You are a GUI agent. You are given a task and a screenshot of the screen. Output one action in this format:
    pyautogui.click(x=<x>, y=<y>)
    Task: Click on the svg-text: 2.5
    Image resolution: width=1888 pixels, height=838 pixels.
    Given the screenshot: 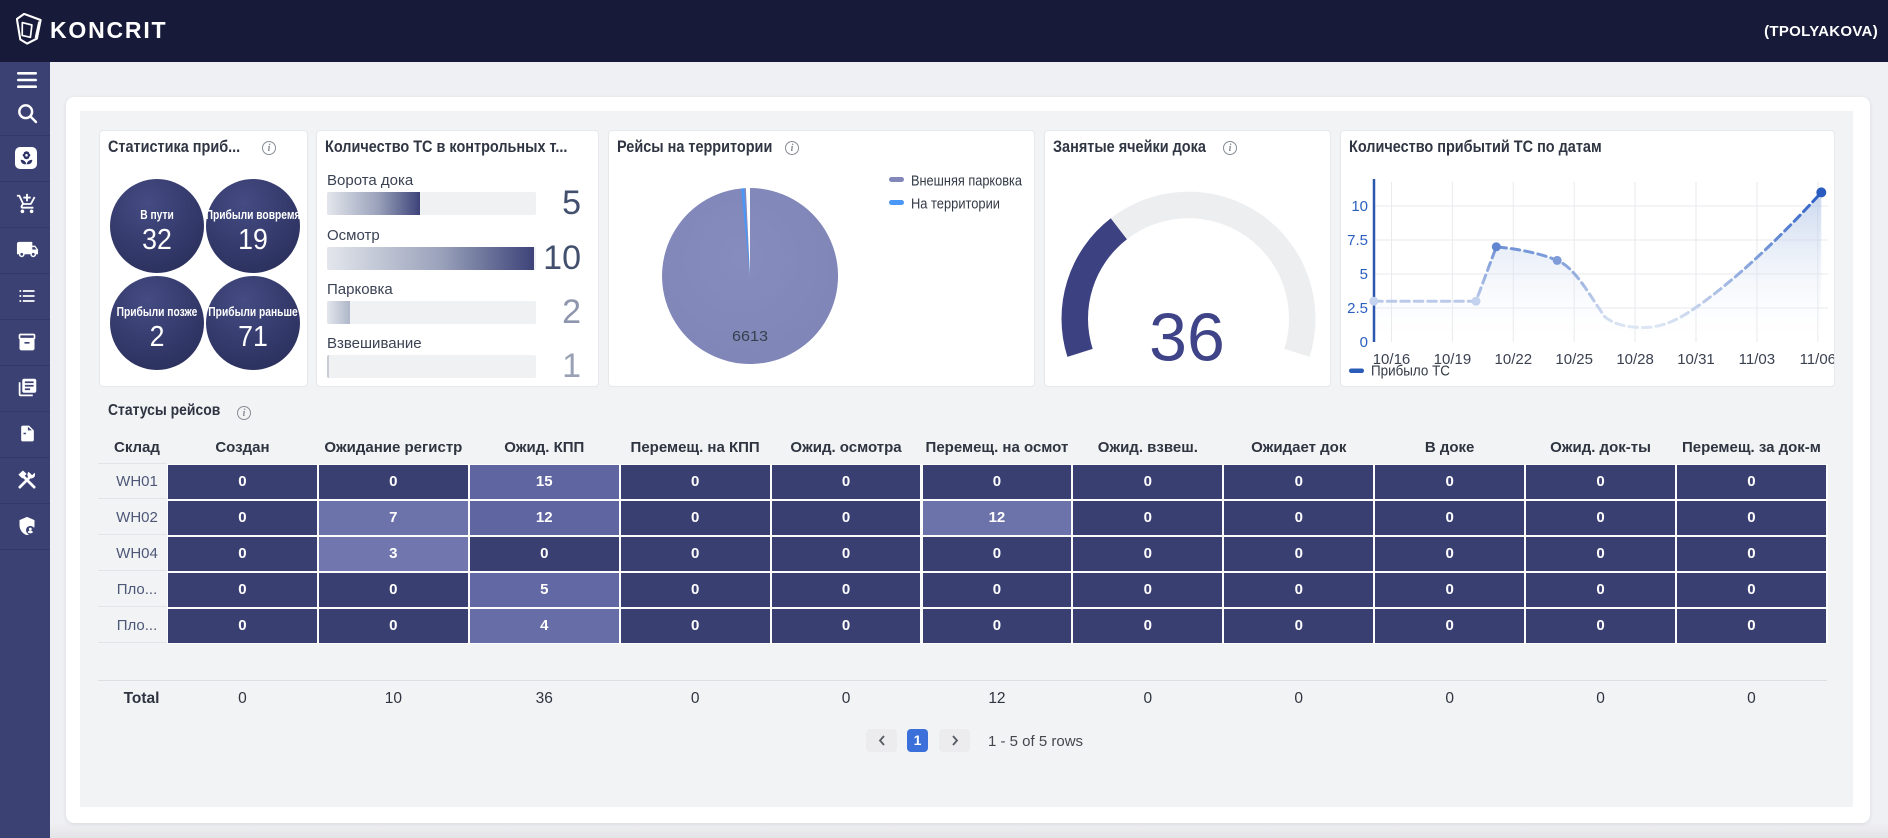 What is the action you would take?
    pyautogui.click(x=1357, y=308)
    